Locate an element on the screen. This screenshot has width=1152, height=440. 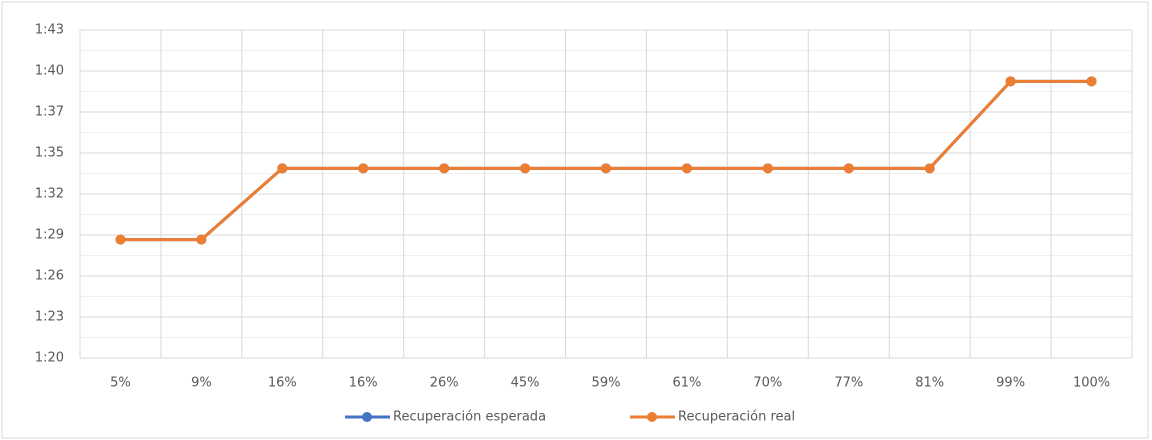
y-tick-label: 1:35 is located at coordinates (49, 153).